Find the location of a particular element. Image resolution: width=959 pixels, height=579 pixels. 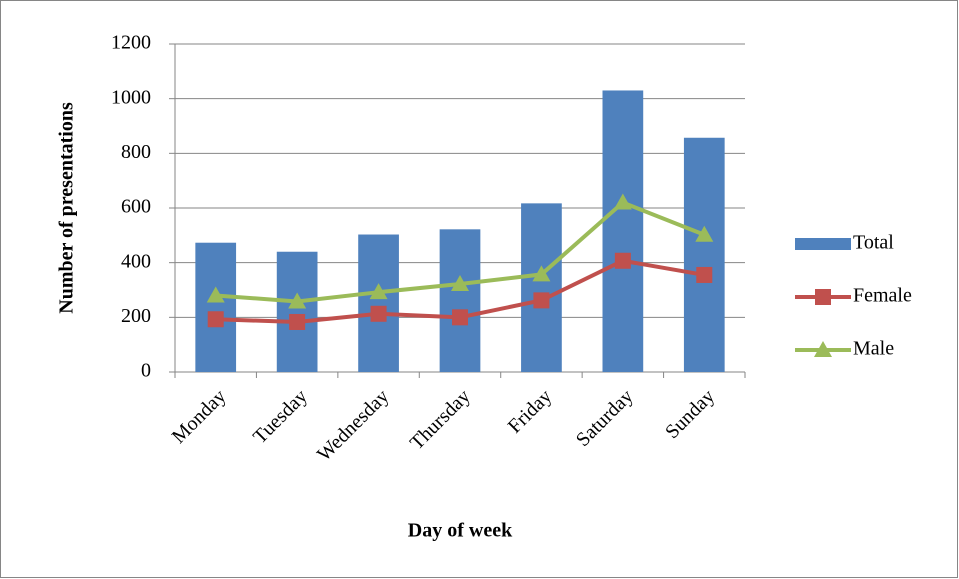

y-tick-label: 1000 is located at coordinates (131, 97).